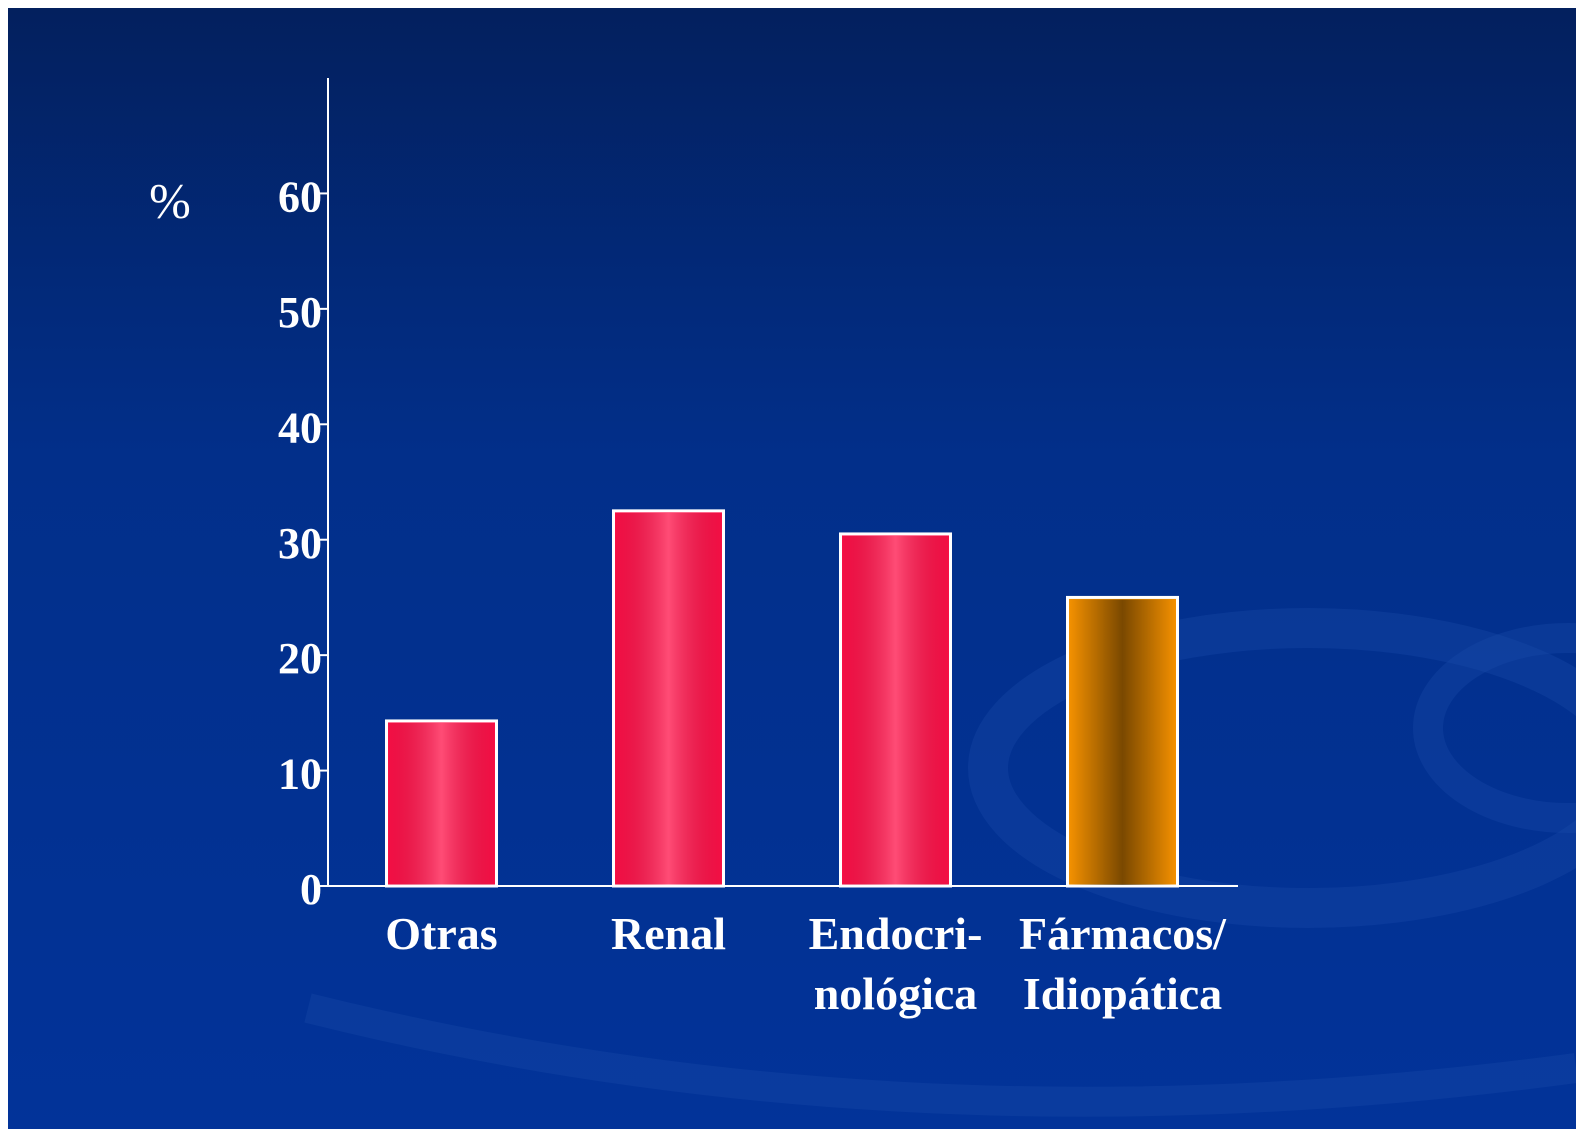 The height and width of the screenshot is (1137, 1584). Describe the element at coordinates (300, 658) in the screenshot. I see `y-tick-label: 20` at that location.